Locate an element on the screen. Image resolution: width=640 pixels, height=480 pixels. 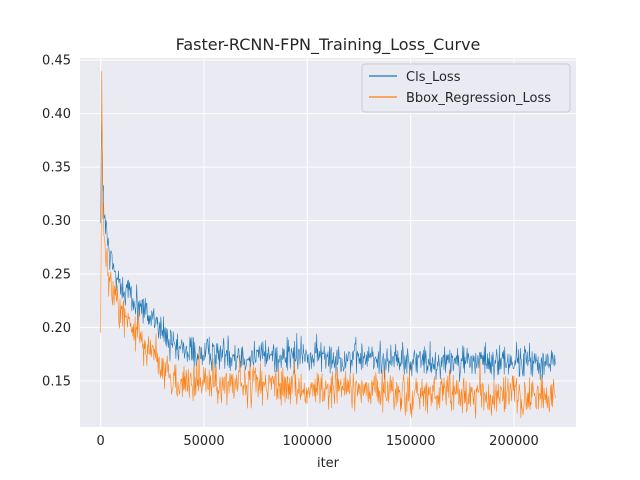
y-tick-label: 0.40 is located at coordinates (56, 114).